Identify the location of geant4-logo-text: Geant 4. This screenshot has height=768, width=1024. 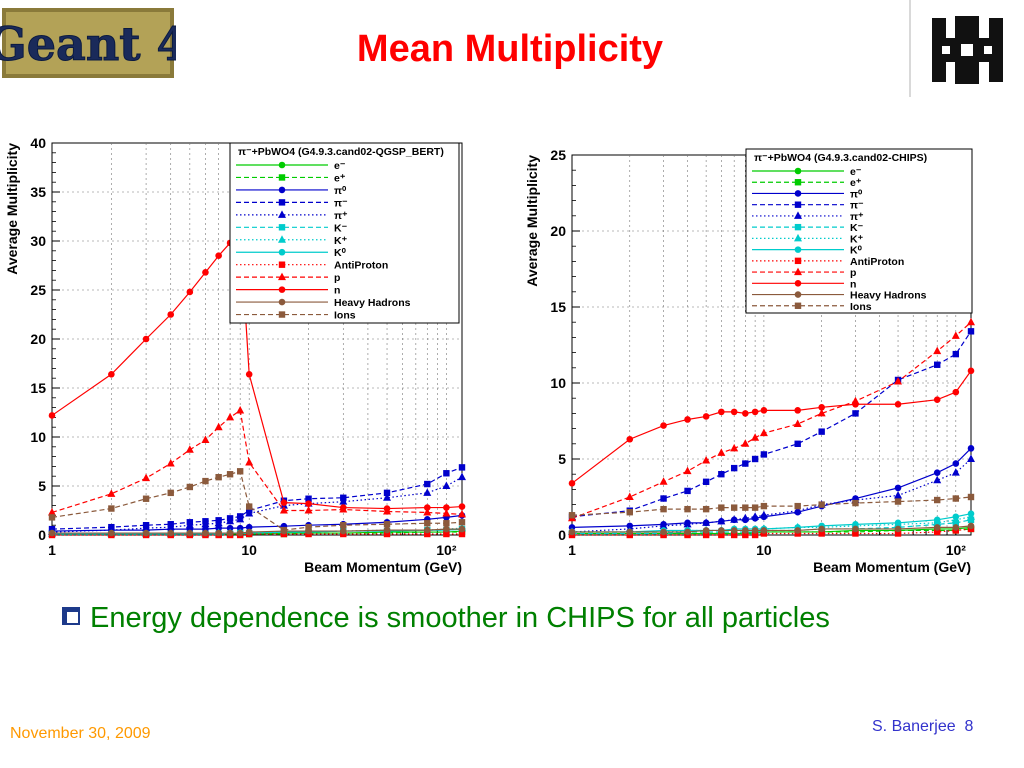
(88, 44).